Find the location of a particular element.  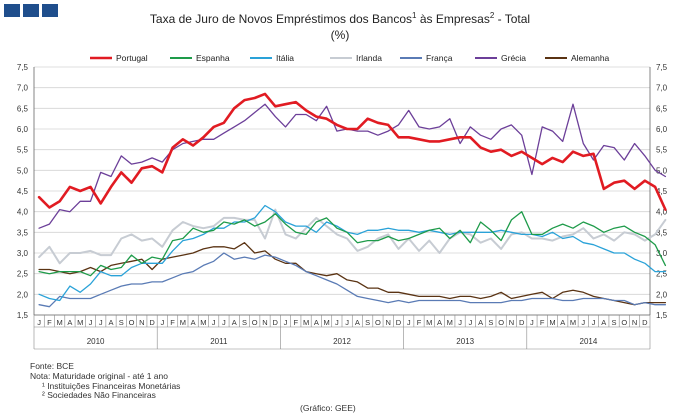

legend-label-irlanda: Irlanda is located at coordinates (369, 58).